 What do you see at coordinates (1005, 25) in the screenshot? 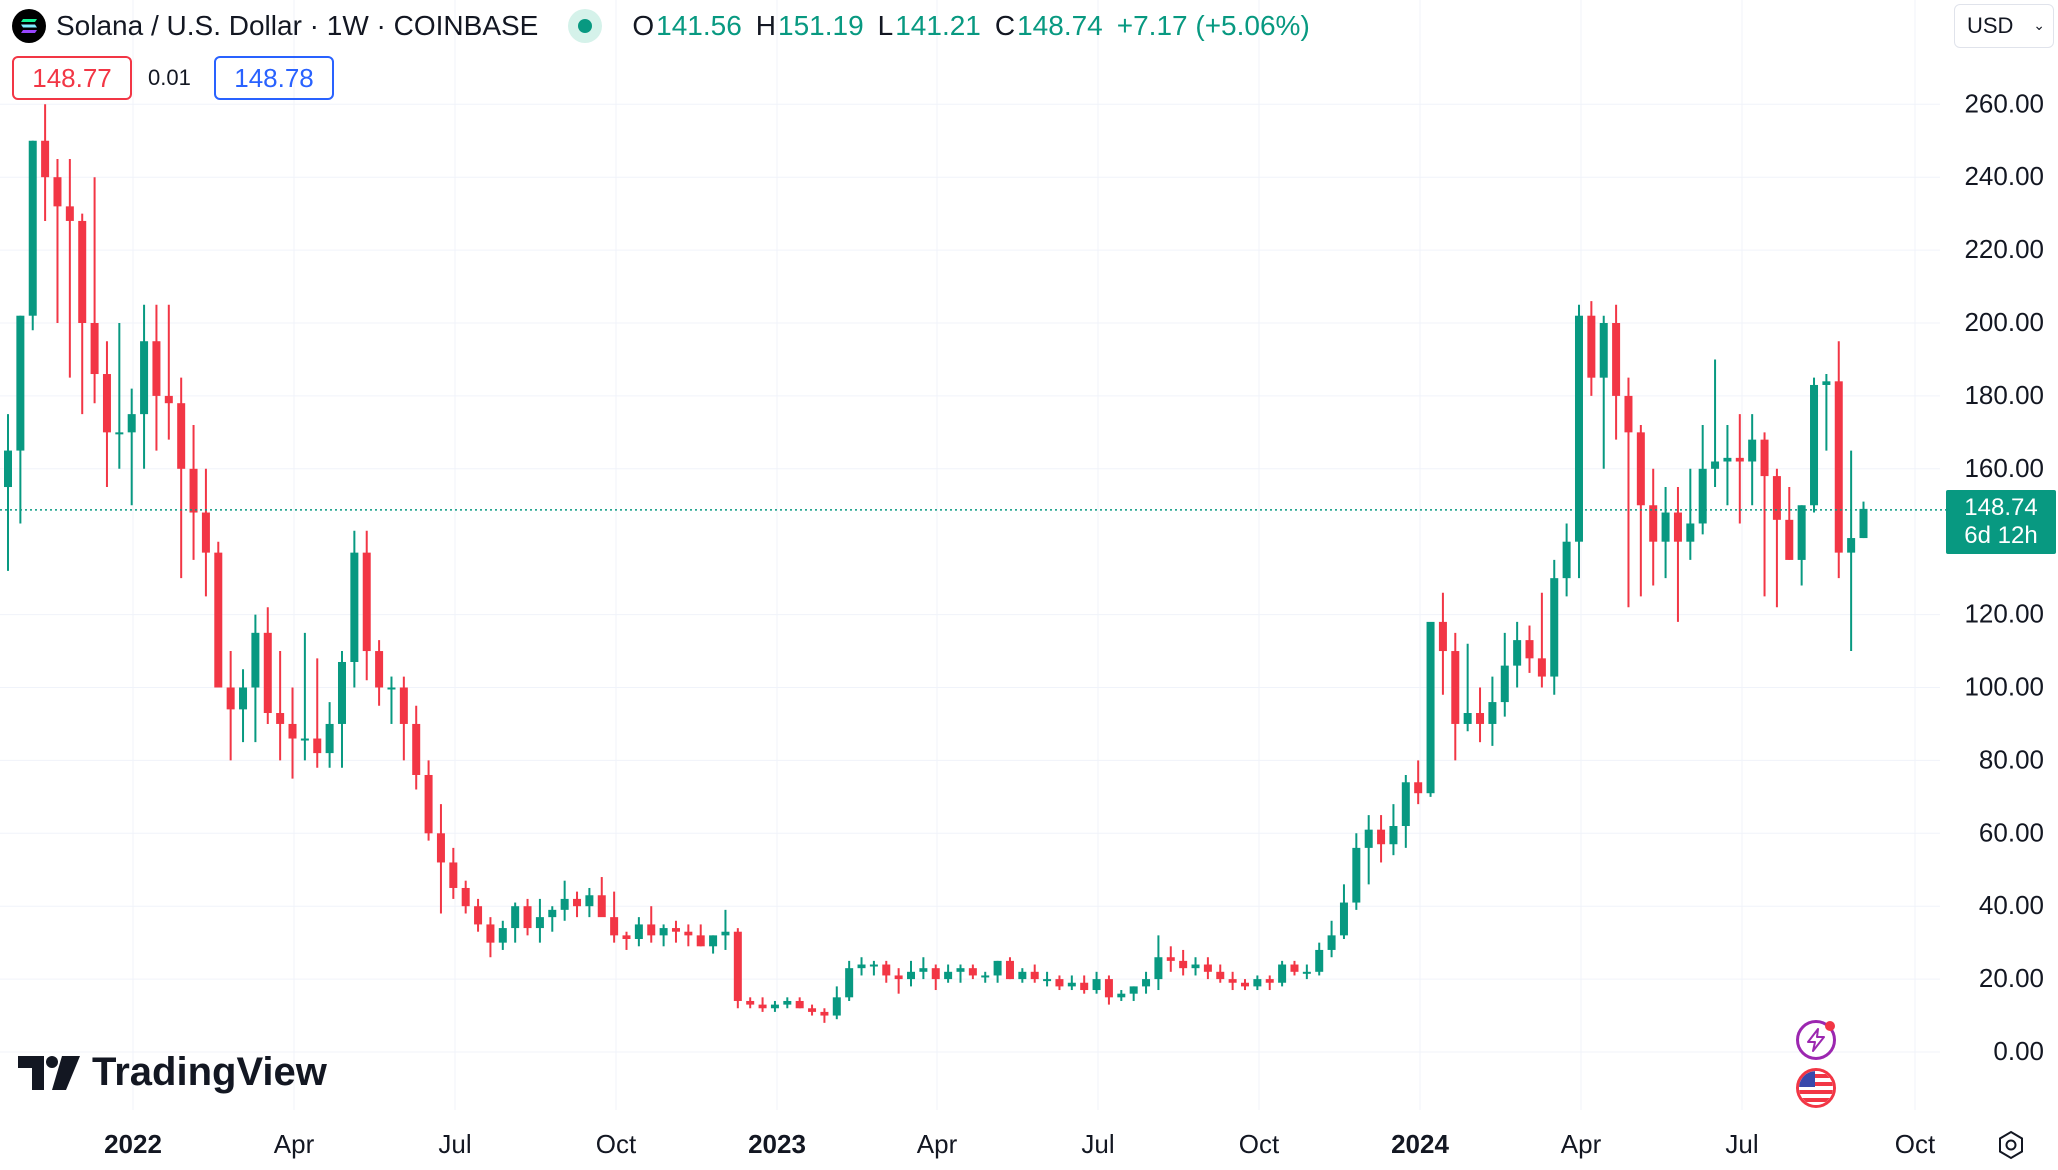
I see `close-key: C` at bounding box center [1005, 25].